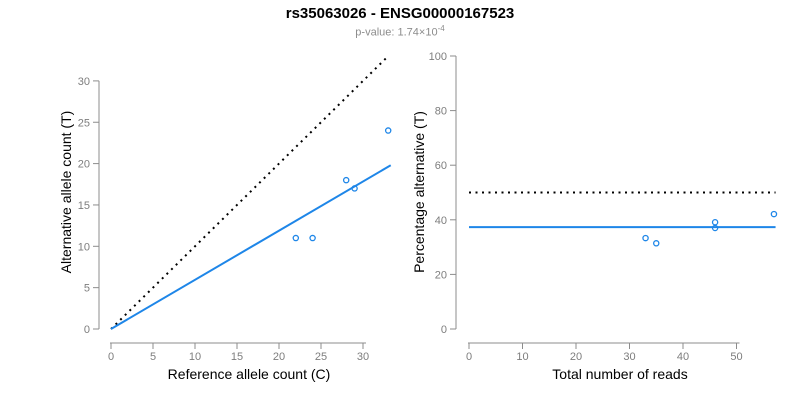 The image size is (800, 400). Describe the element at coordinates (441, 112) in the screenshot. I see `y-tick-label: 80` at that location.